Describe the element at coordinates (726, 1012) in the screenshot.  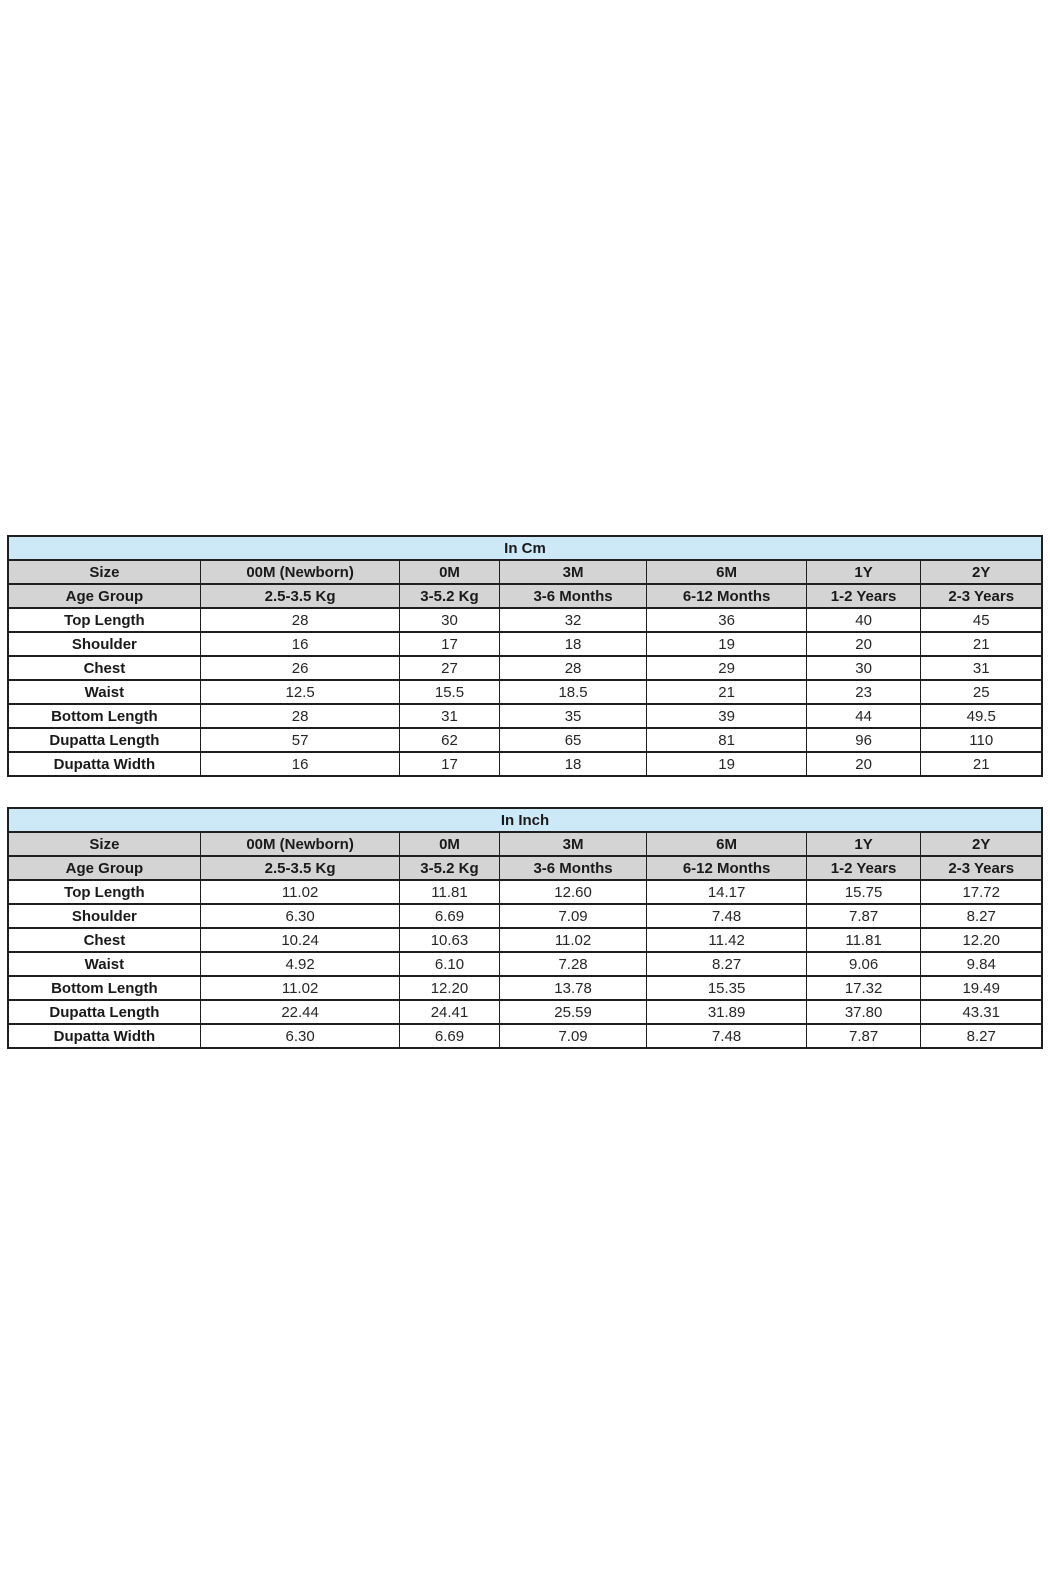
I see `measurement-value: 31.89` at that location.